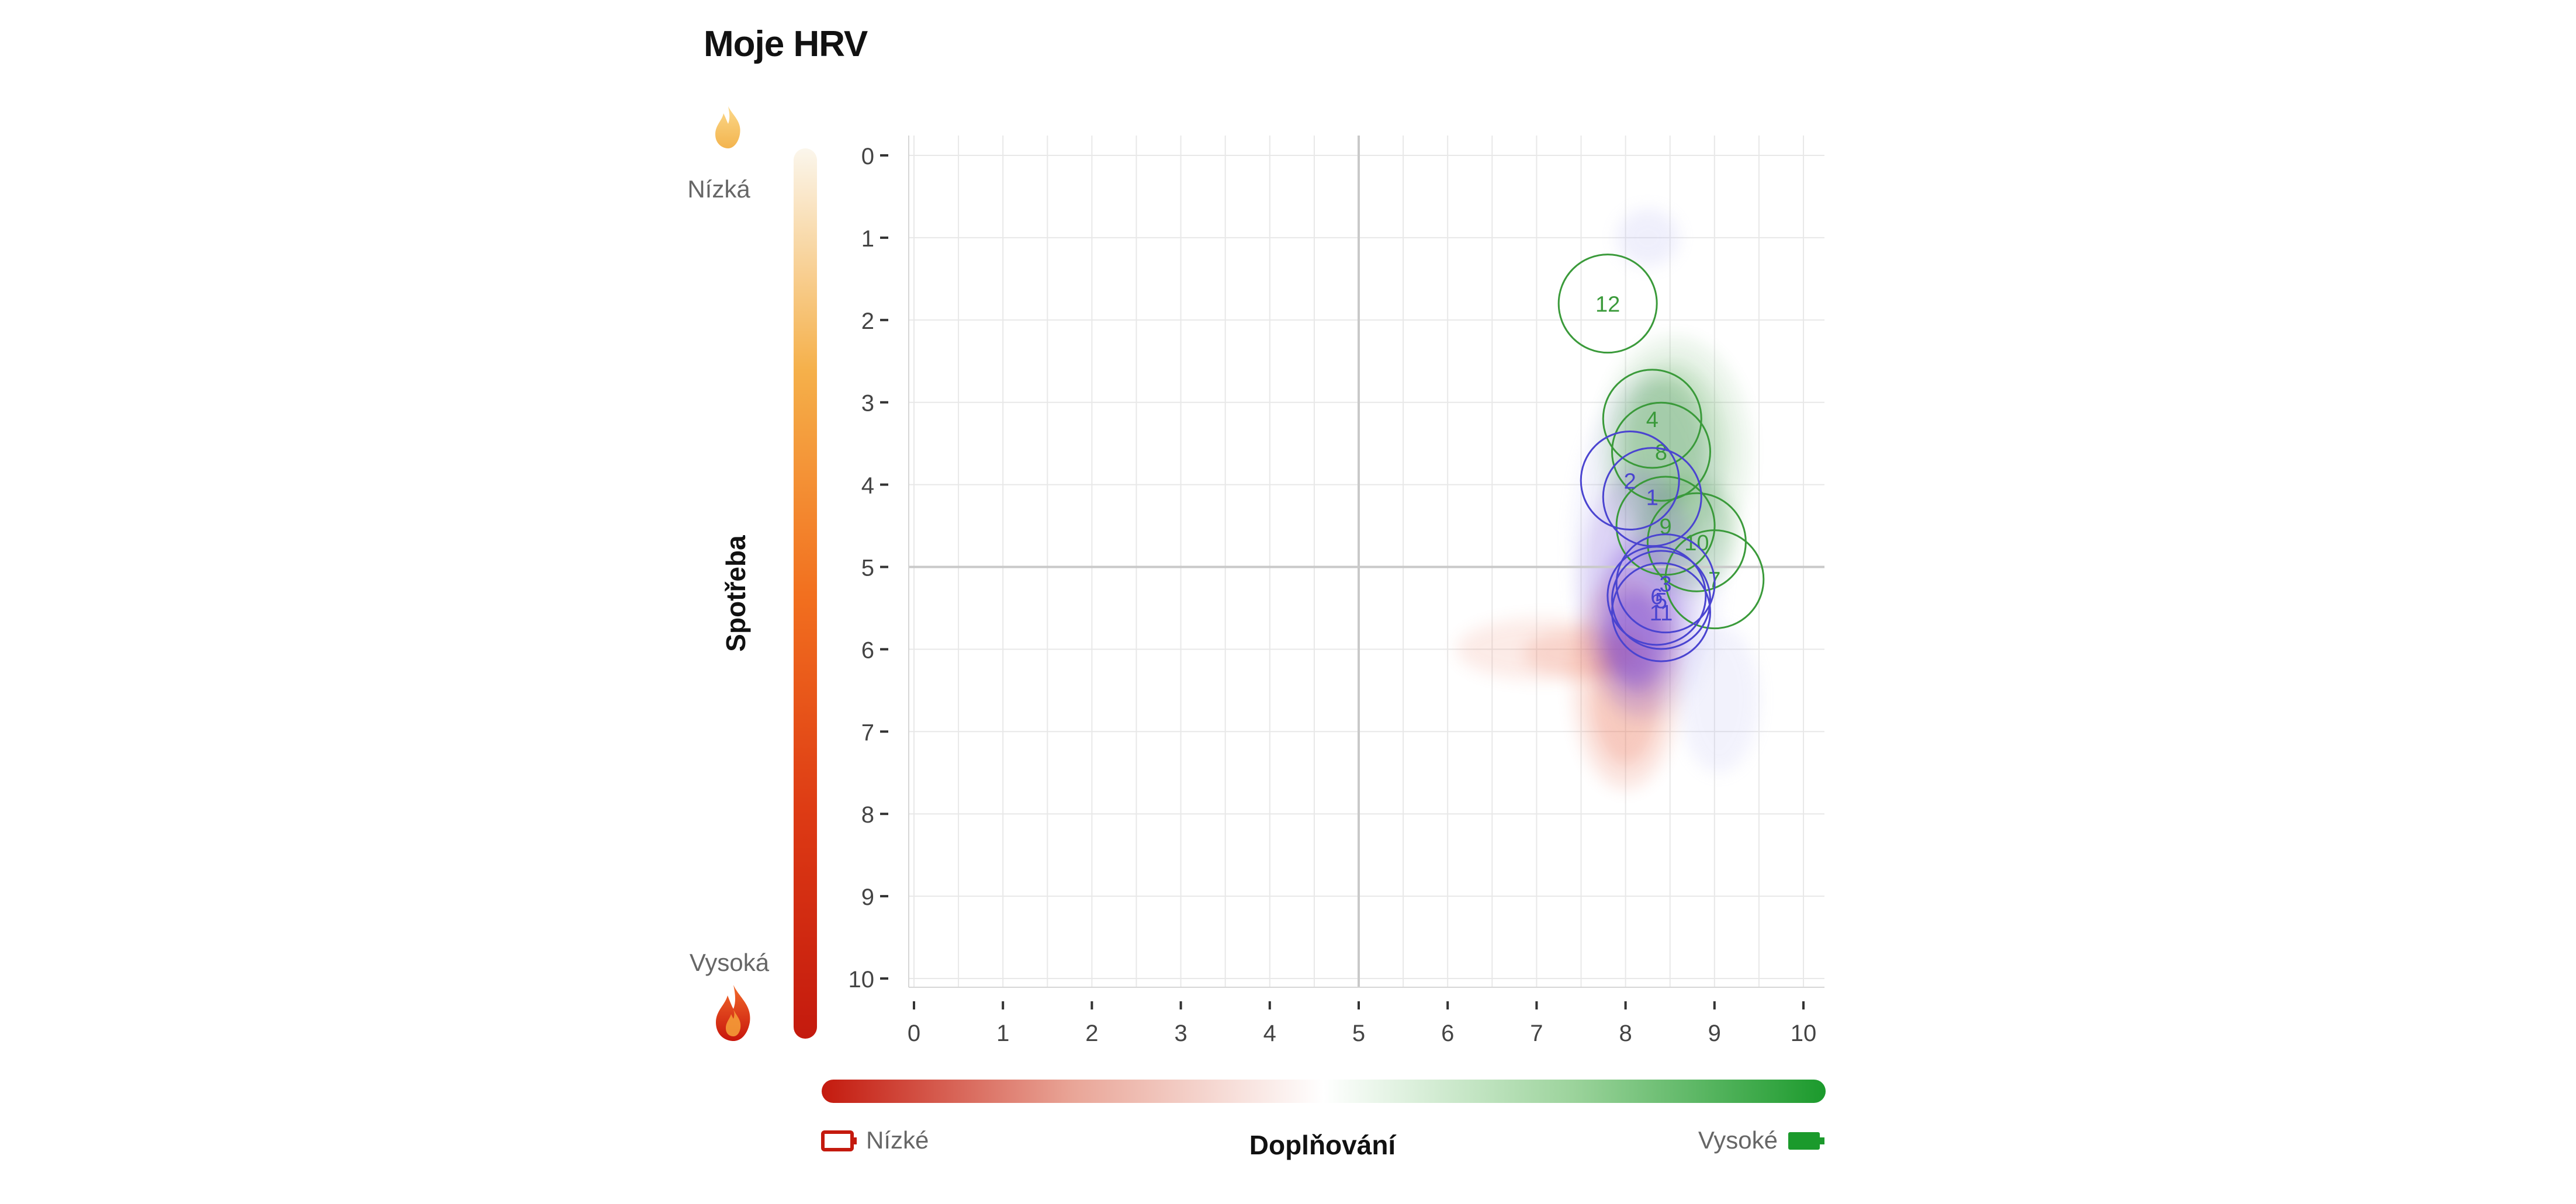 This screenshot has height=1204, width=2576. I want to click on density-overlay, so click(1608, 499).